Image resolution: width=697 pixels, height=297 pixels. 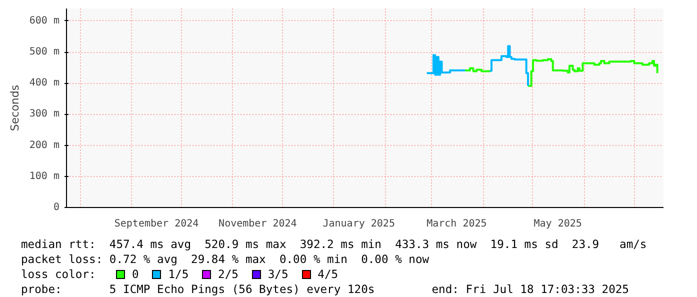 What do you see at coordinates (44, 52) in the screenshot?
I see `y-tick-label: 500 m` at bounding box center [44, 52].